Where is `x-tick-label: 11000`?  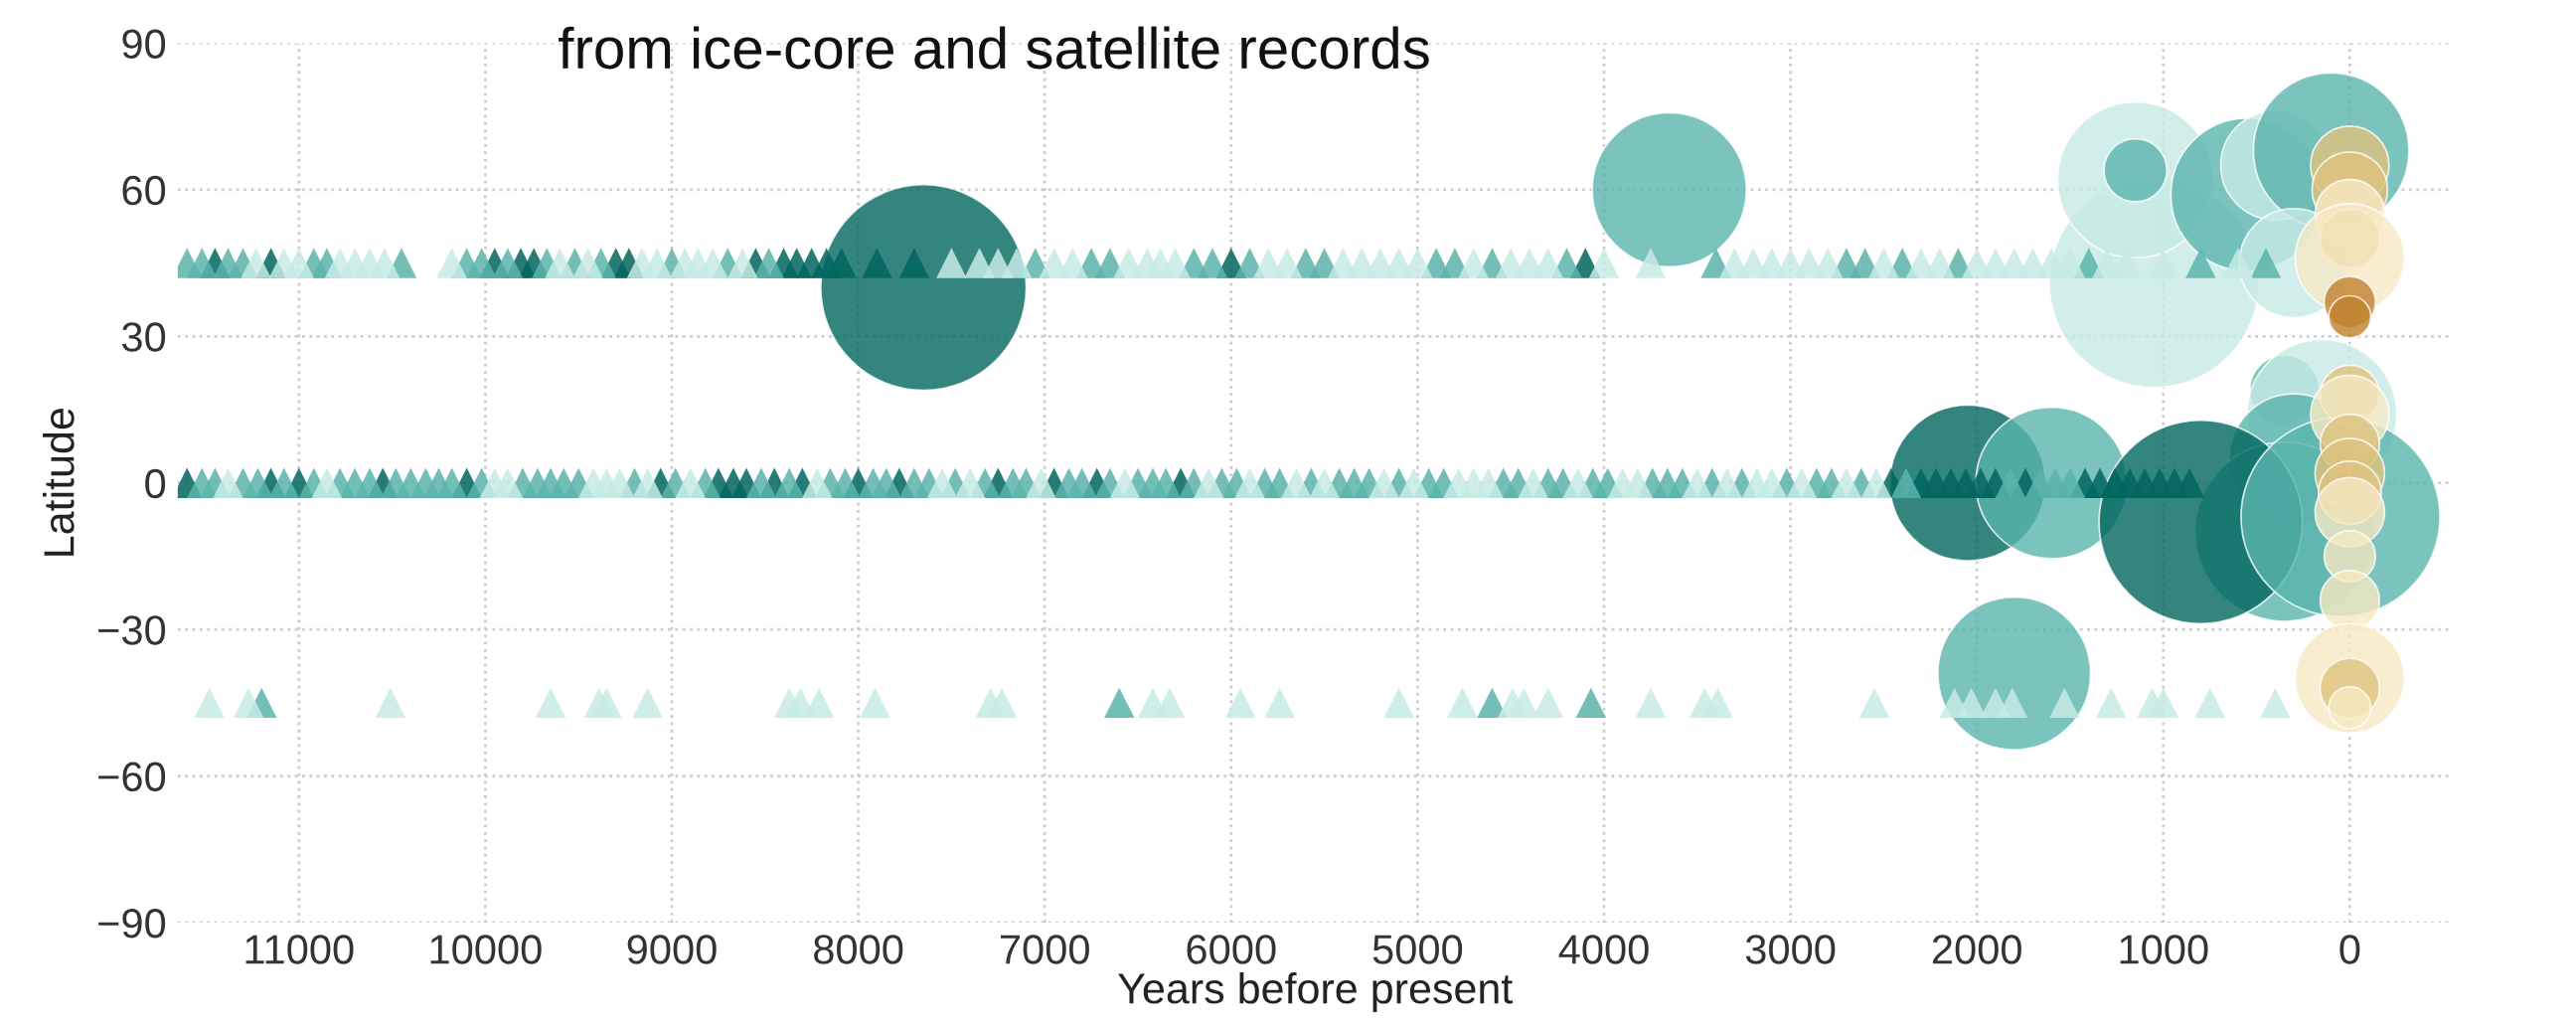
x-tick-label: 11000 is located at coordinates (299, 949).